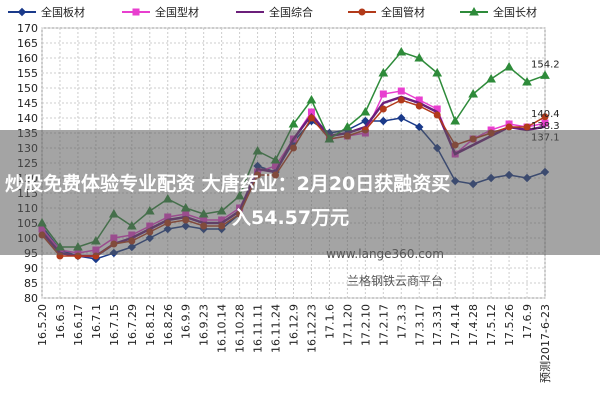 The height and width of the screenshot is (400, 600). What do you see at coordinates (545, 64) in the screenshot?
I see `end-value-label: 154.2` at bounding box center [545, 64].